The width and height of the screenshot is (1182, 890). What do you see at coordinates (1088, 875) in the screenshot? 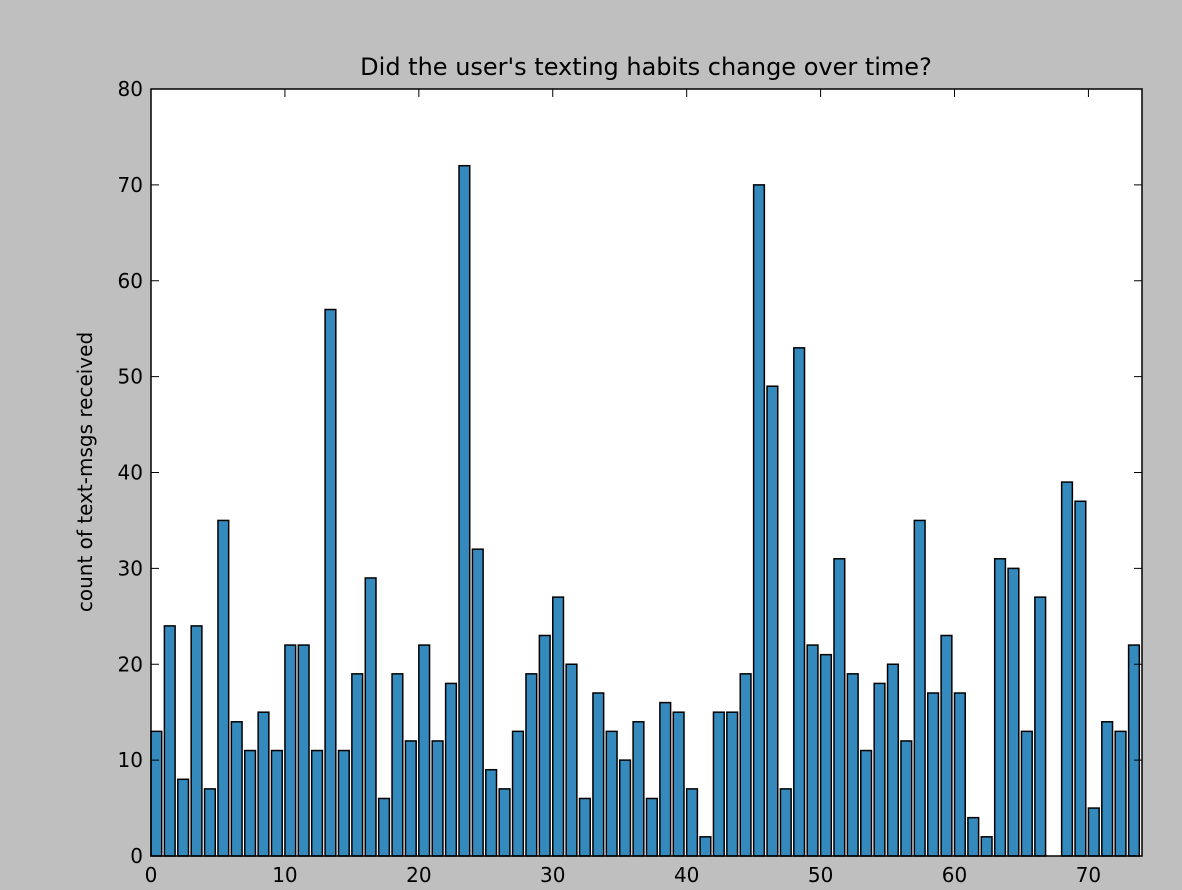
I see `x-tick-label: 70` at bounding box center [1088, 875].